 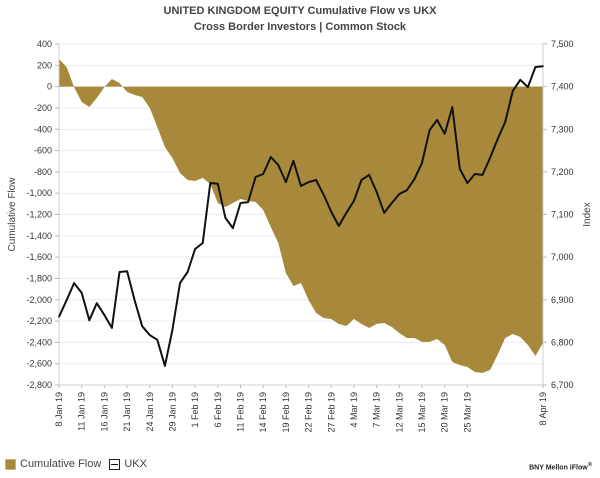 What do you see at coordinates (43, 151) in the screenshot?
I see `y-tick-label-left: -600` at bounding box center [43, 151].